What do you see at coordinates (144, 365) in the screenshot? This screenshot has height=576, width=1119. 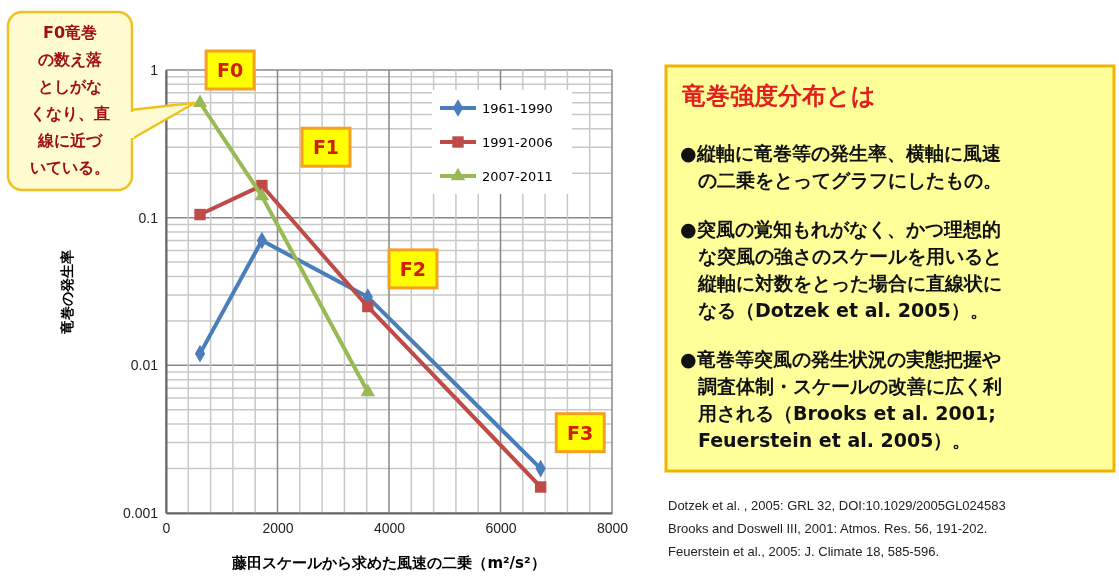 I see `y-tick-label: 0.01` at bounding box center [144, 365].